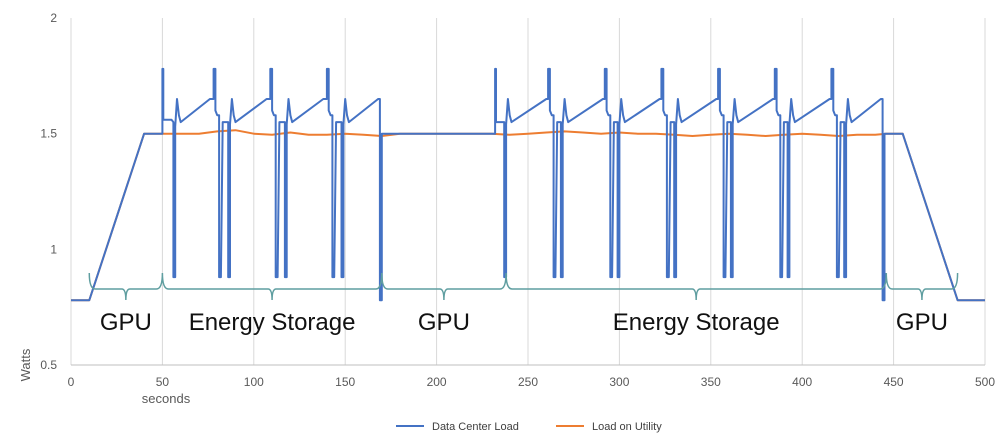 This screenshot has height=442, width=999. Describe the element at coordinates (627, 427) in the screenshot. I see `legend-label-1: Load on Utility` at that location.